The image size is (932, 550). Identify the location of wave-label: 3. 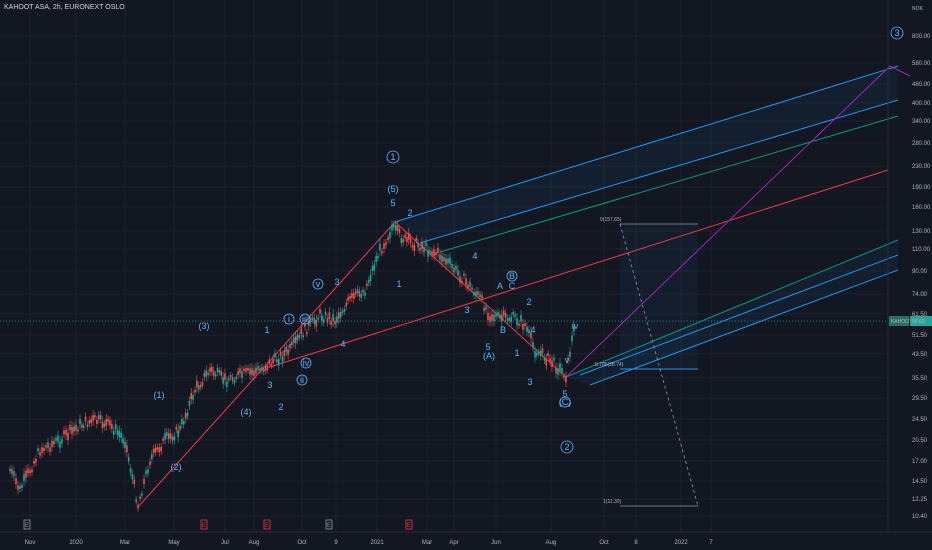
(466, 310).